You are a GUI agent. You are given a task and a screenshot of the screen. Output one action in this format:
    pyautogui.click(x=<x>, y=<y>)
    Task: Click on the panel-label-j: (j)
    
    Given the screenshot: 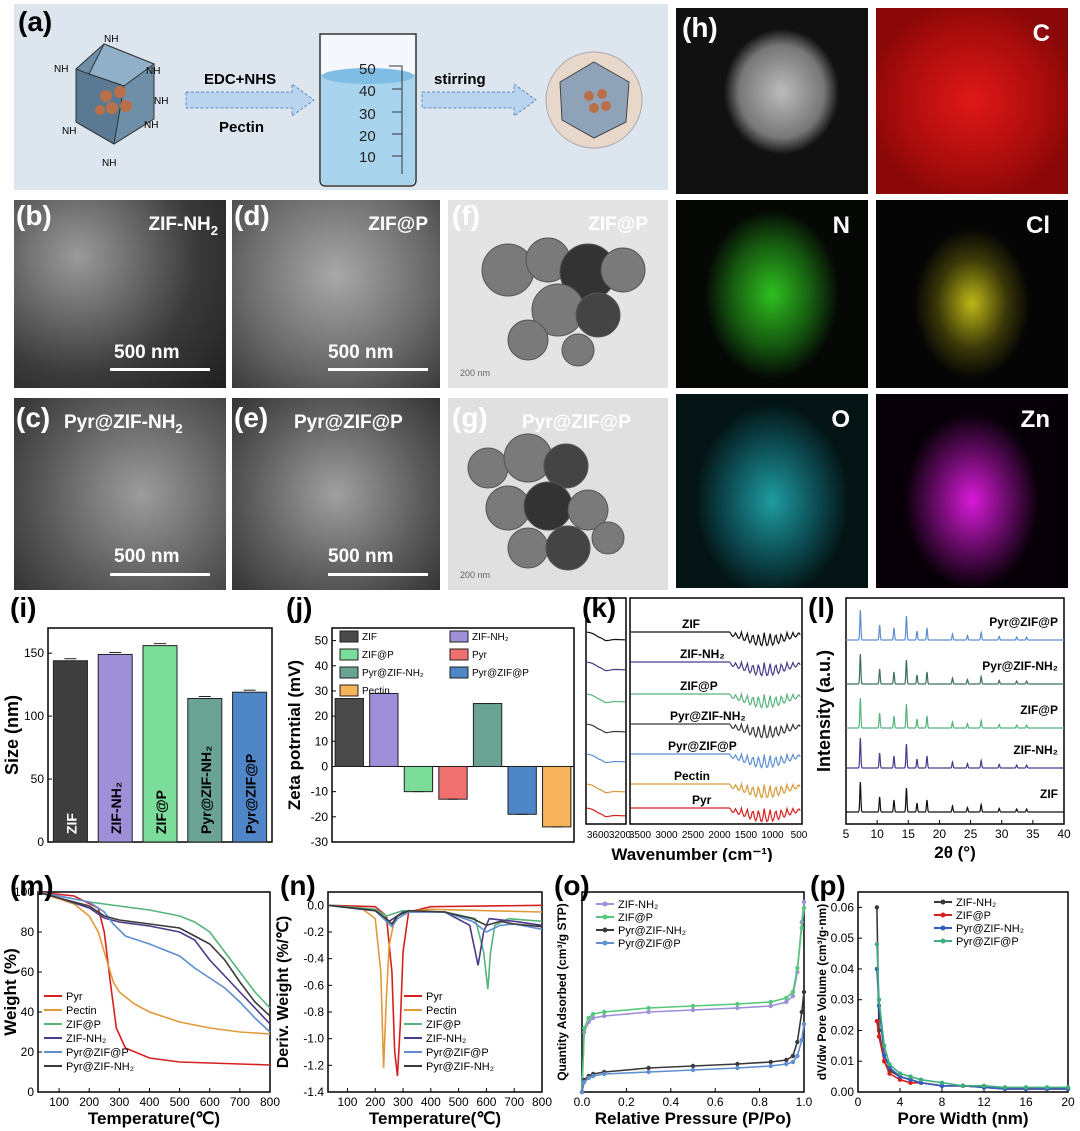 What is the action you would take?
    pyautogui.click(x=299, y=607)
    